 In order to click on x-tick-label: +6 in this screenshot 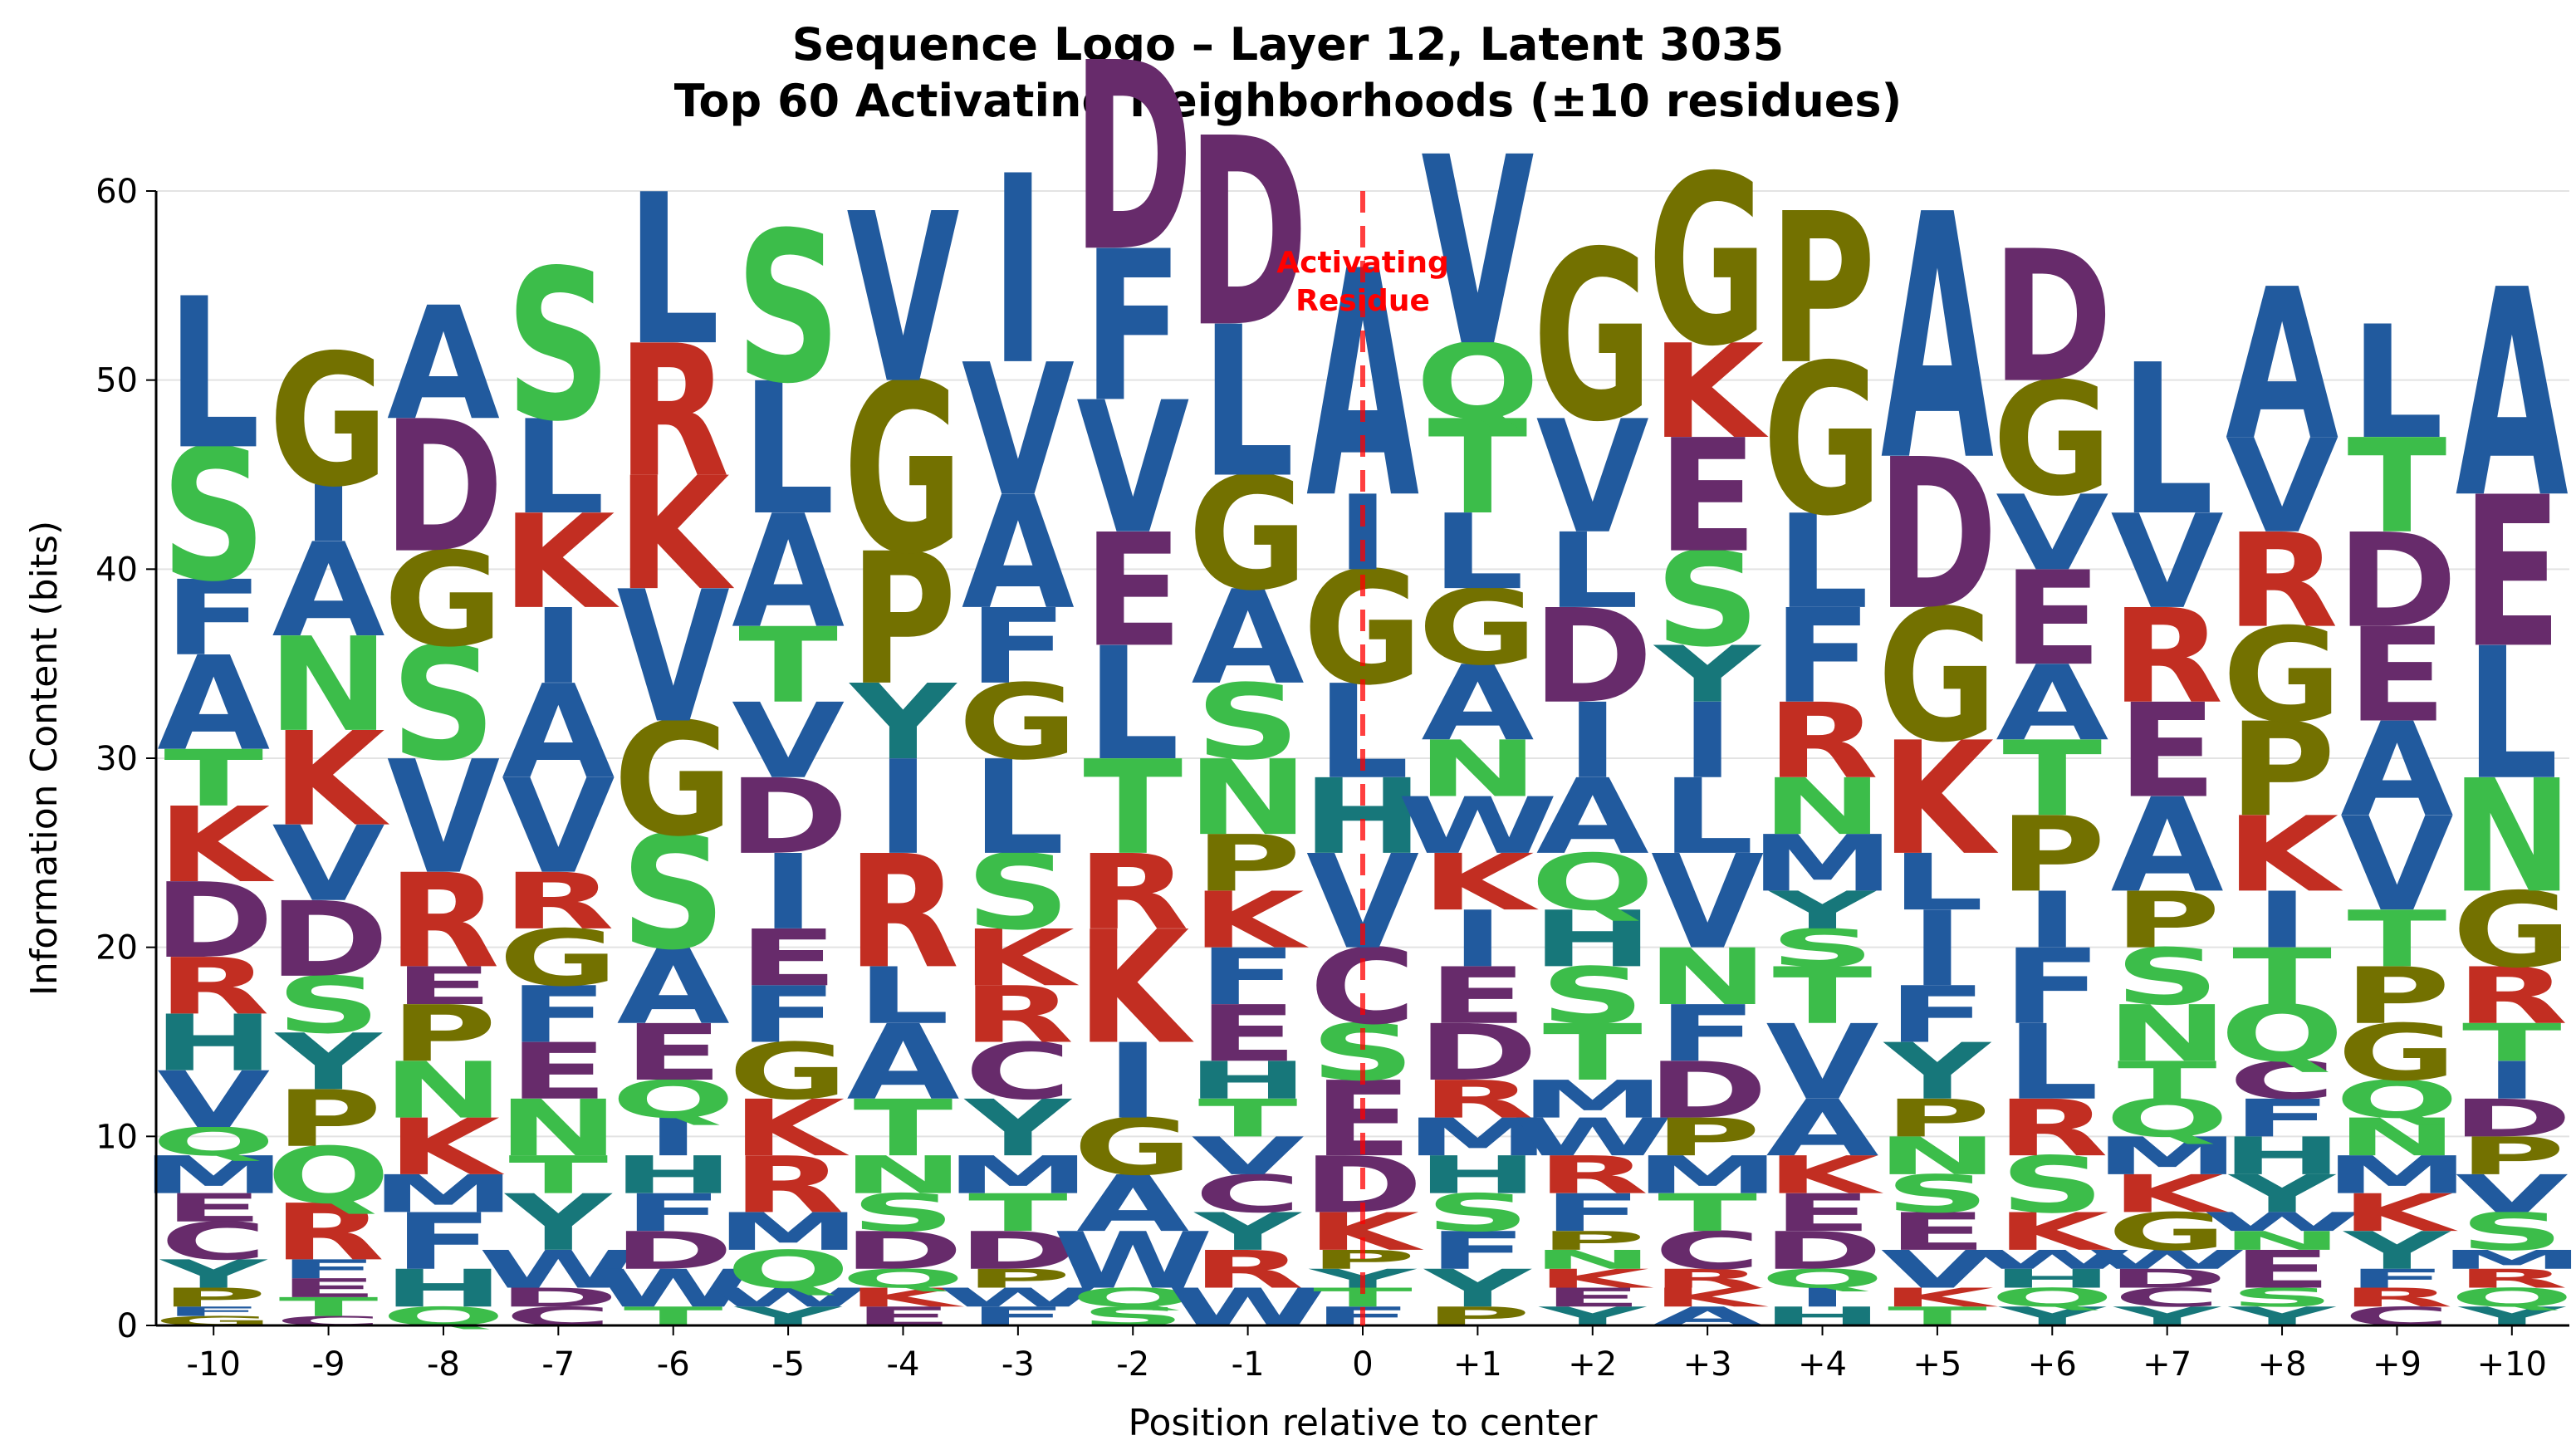, I will do `click(2052, 1364)`.